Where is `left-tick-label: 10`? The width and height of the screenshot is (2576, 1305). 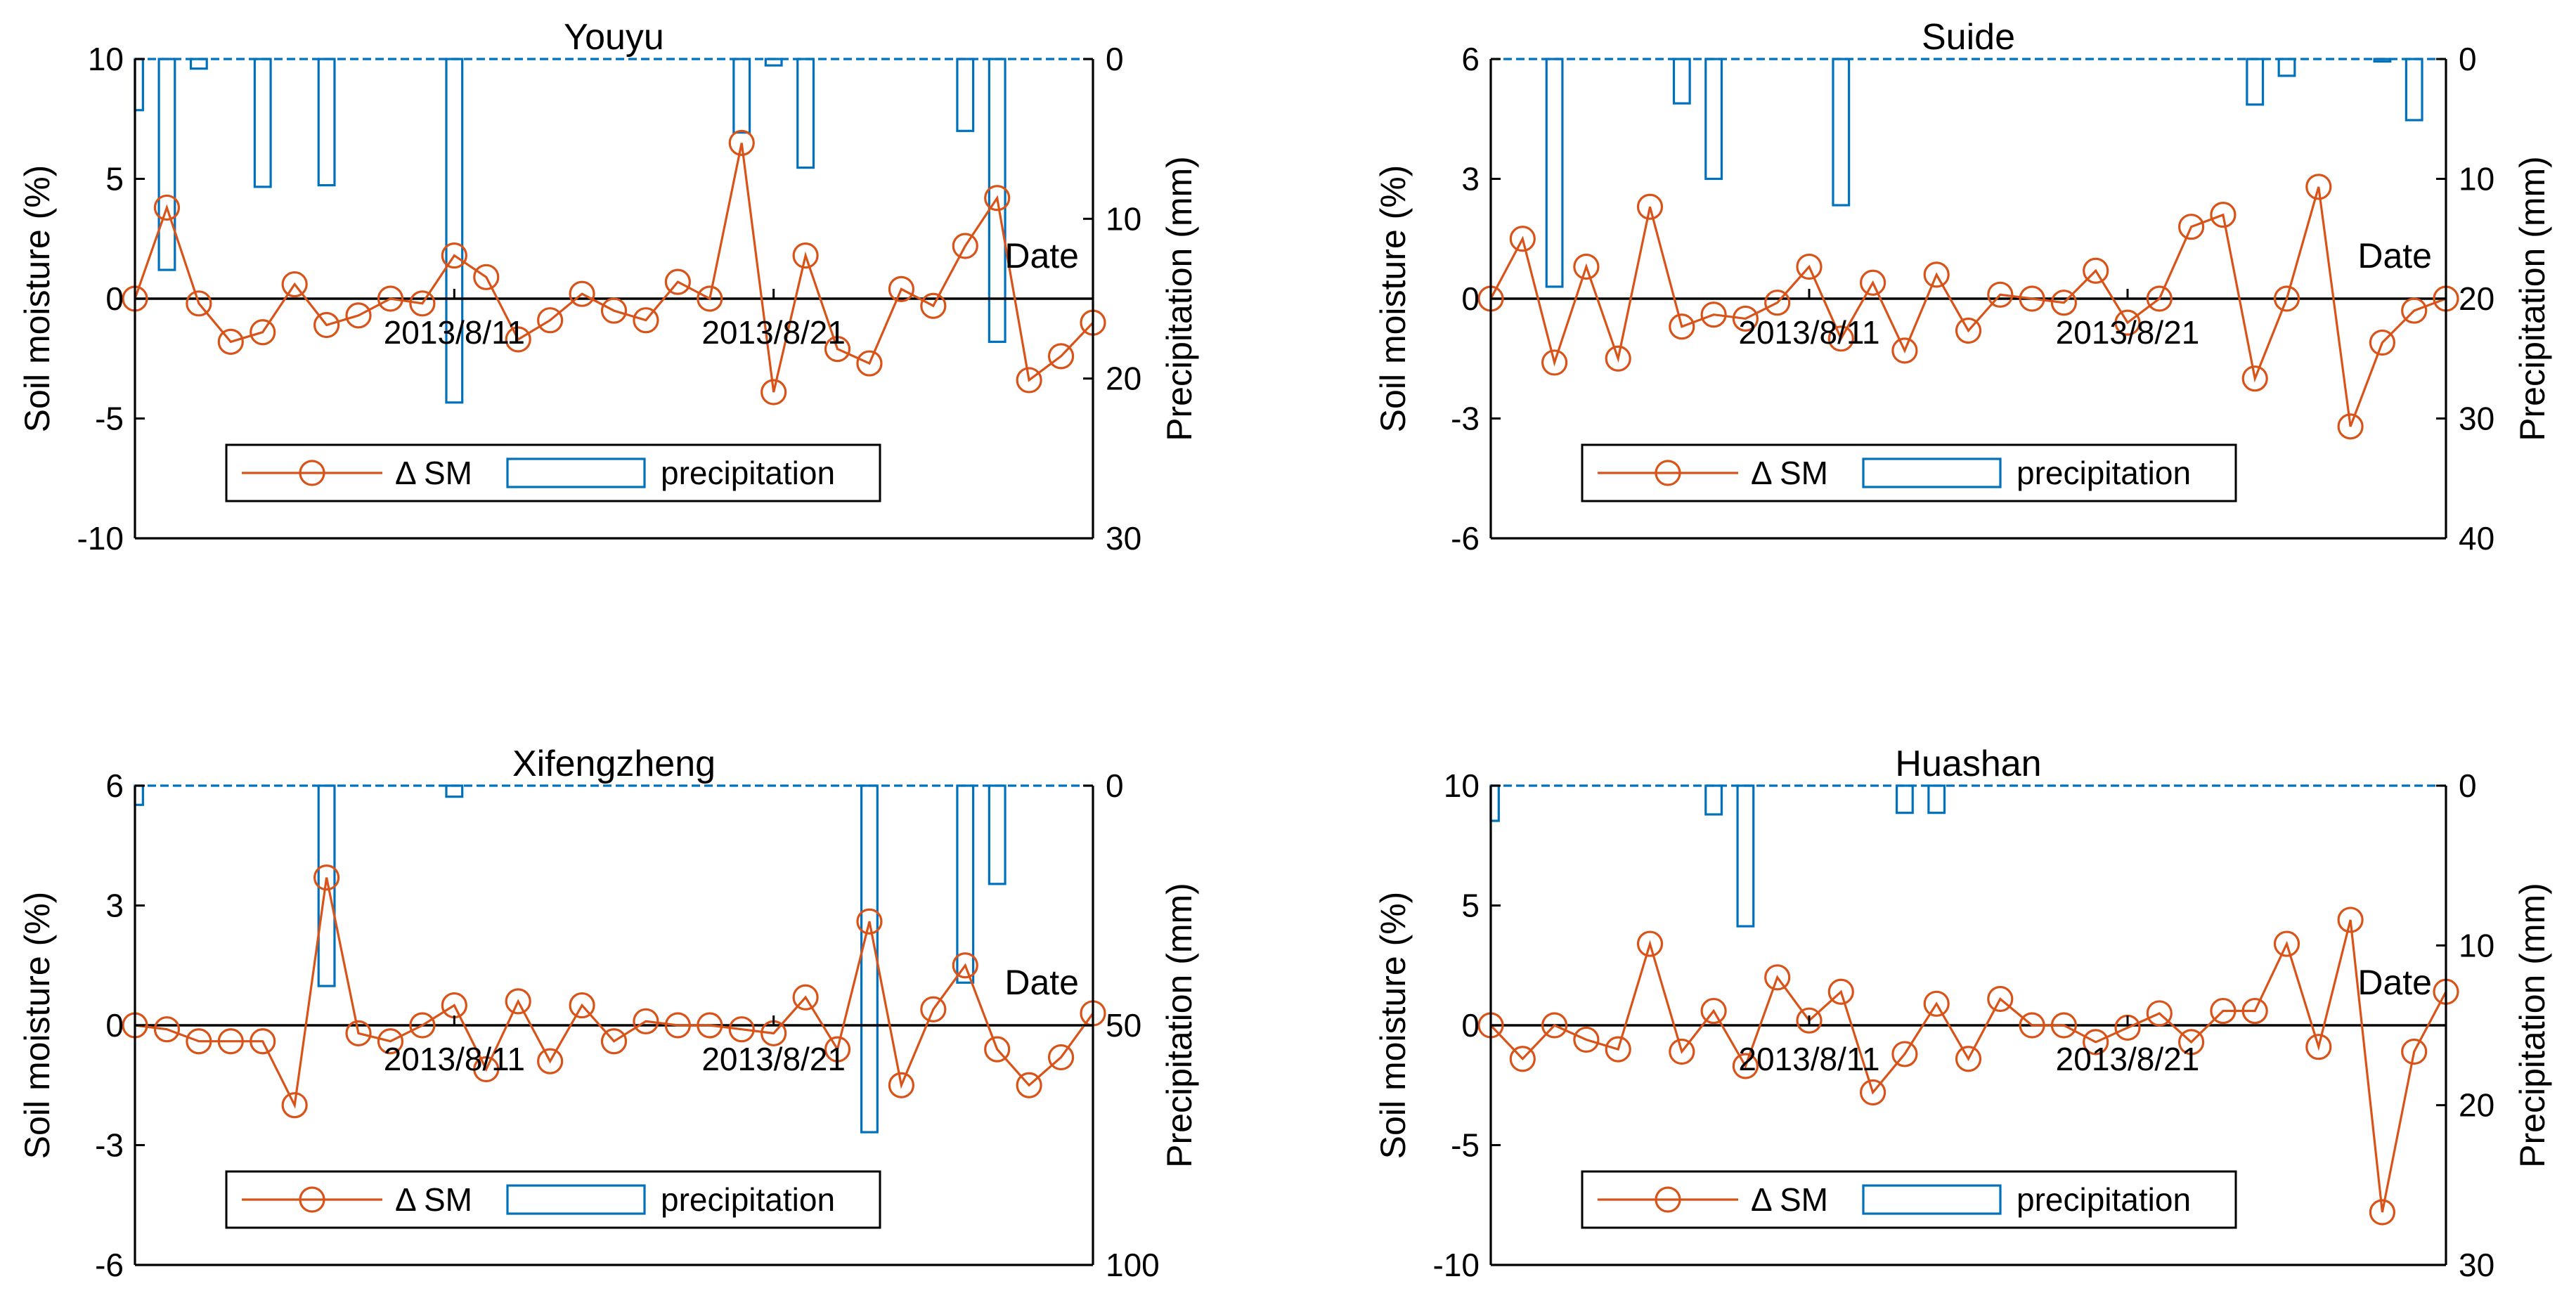
left-tick-label: 10 is located at coordinates (106, 59).